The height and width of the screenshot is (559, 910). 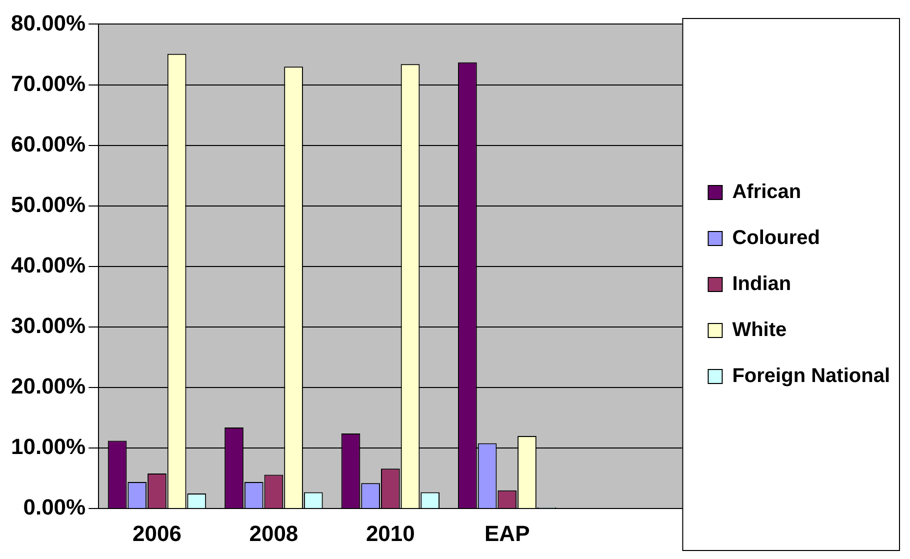 I want to click on y-tick-label: 80.00%, so click(x=48, y=23).